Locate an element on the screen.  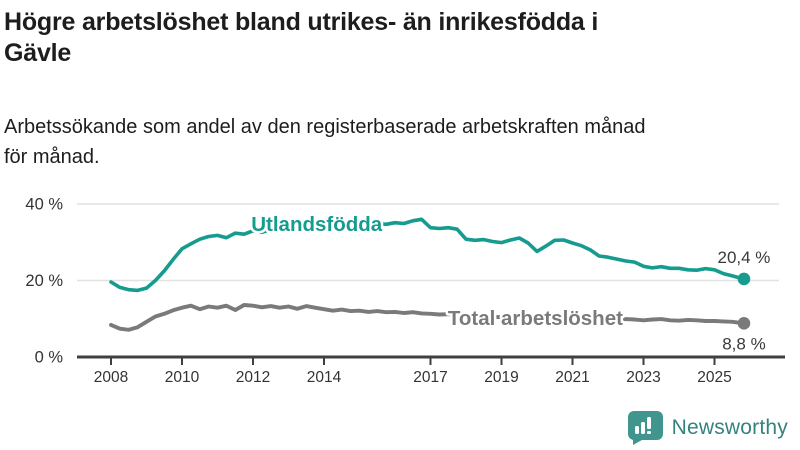
y-axis-tick-label: 0 % is located at coordinates (49, 358).